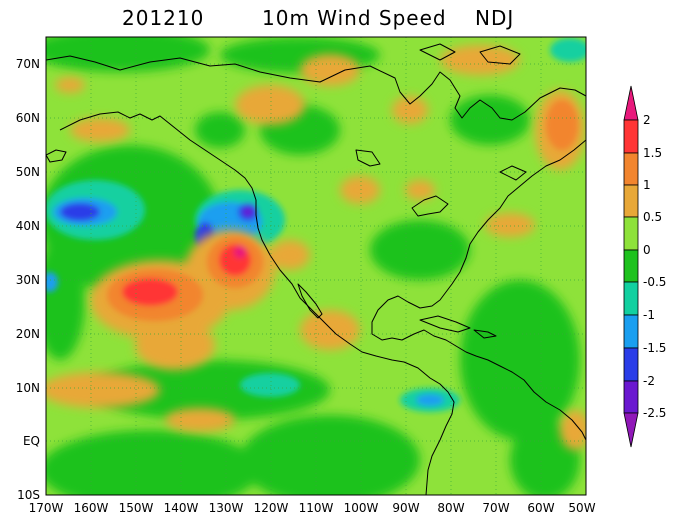  I want to click on lon-label: 130W, so click(226, 508).